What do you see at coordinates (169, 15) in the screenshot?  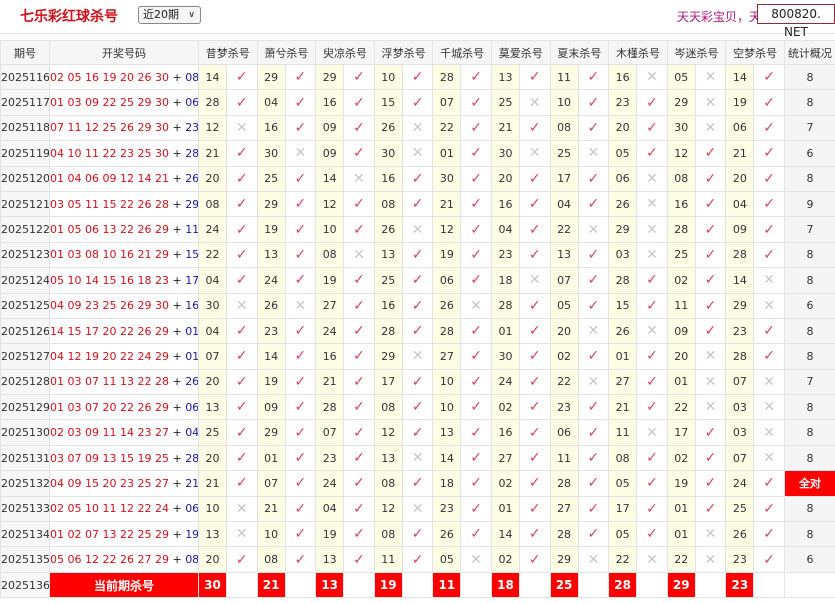 I see `period-select: 近20期 ∨` at bounding box center [169, 15].